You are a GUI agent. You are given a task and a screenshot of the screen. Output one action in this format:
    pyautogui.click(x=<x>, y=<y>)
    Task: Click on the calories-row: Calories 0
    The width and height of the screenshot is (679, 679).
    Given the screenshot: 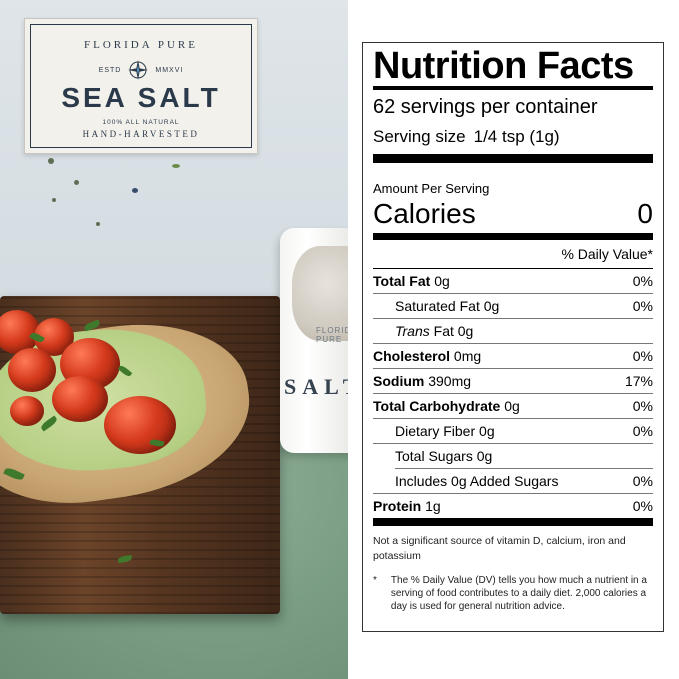 What is the action you would take?
    pyautogui.click(x=513, y=214)
    